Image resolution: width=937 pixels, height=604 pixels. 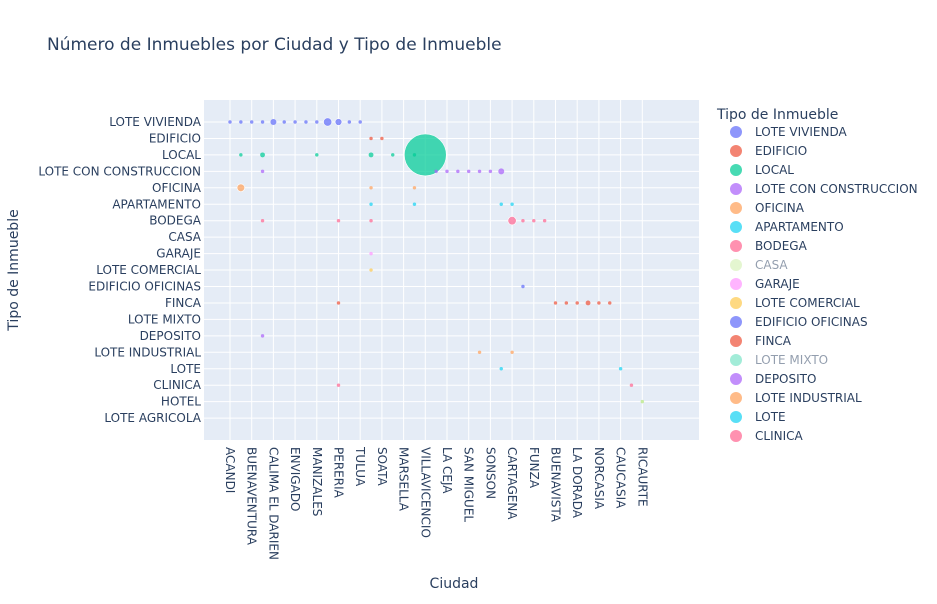 What do you see at coordinates (767, 208) in the screenshot?
I see `legend-item: OFICINA` at bounding box center [767, 208].